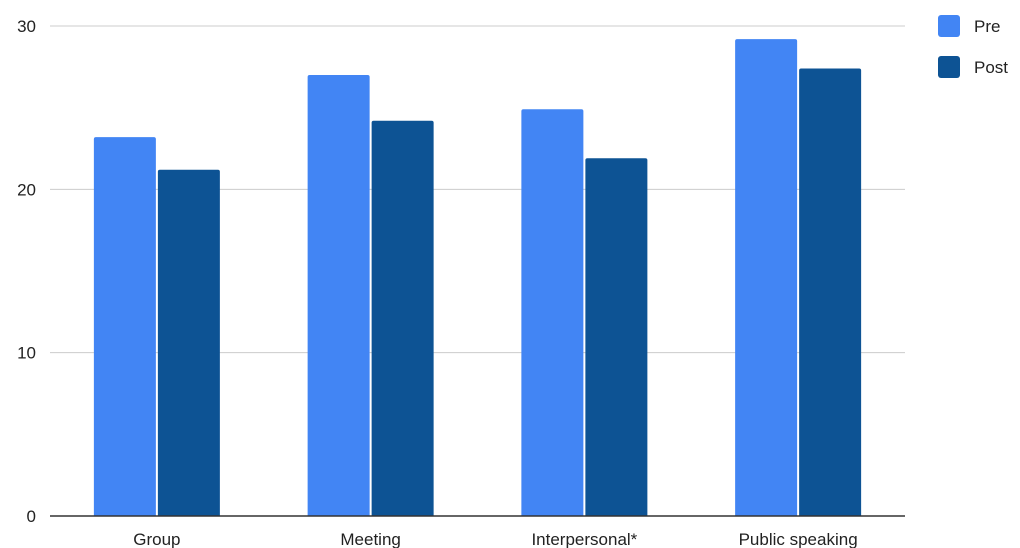  Describe the element at coordinates (26, 26) in the screenshot. I see `y-tick-label: 30` at that location.